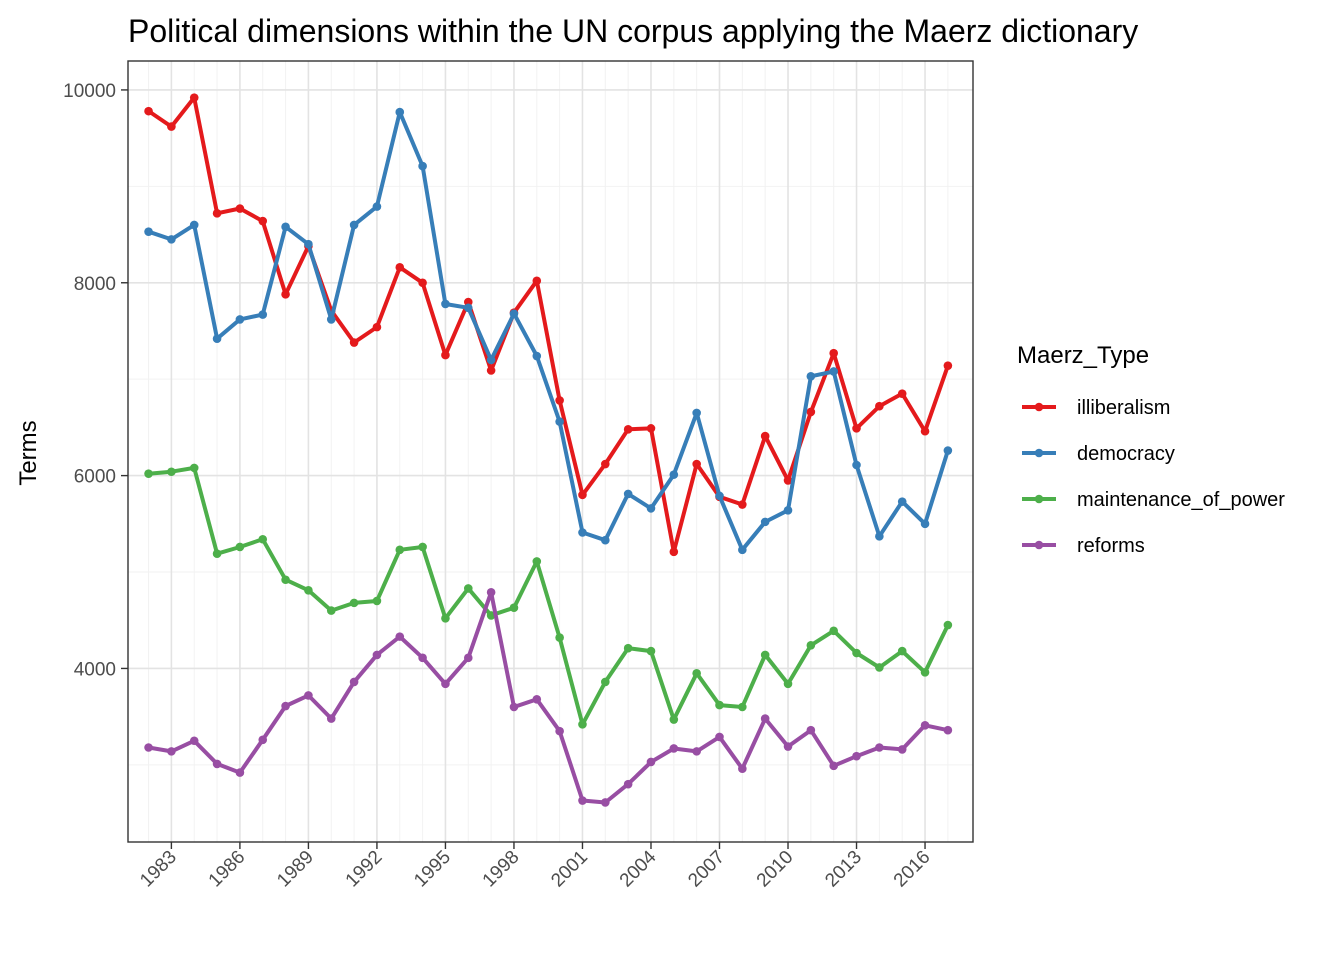 This screenshot has width=1344, height=960. Describe the element at coordinates (1181, 500) in the screenshot. I see `legend-label: maintenance_of_power` at that location.